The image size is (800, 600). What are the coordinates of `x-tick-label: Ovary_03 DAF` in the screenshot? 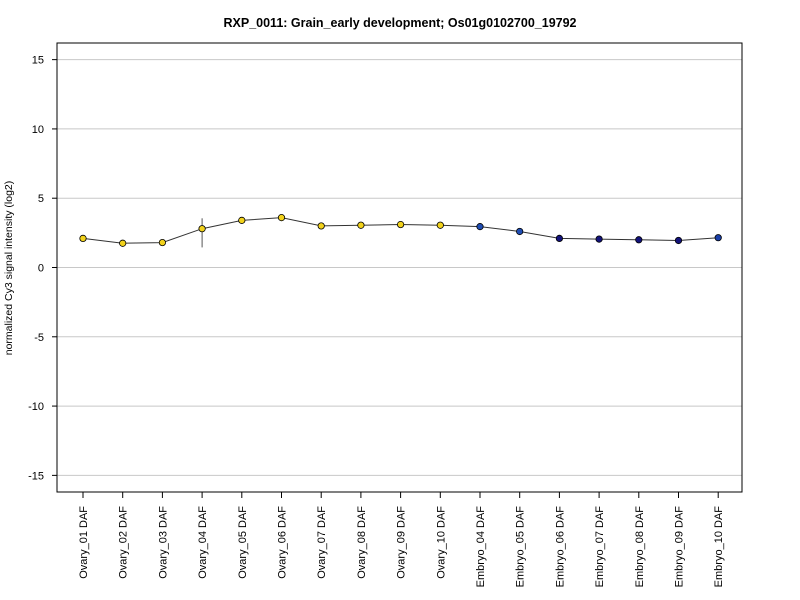 It's located at (163, 542).